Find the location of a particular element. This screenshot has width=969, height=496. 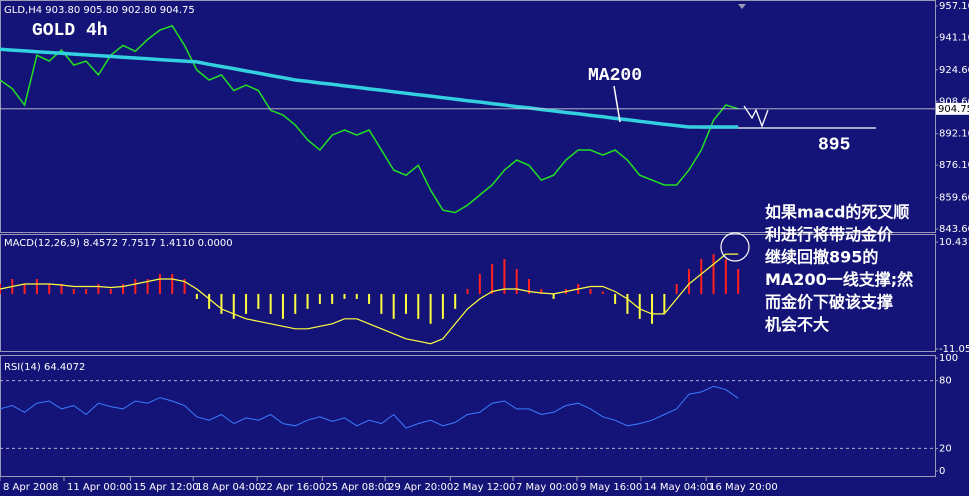

y-tick-label: 10.4314 is located at coordinates (954, 242).